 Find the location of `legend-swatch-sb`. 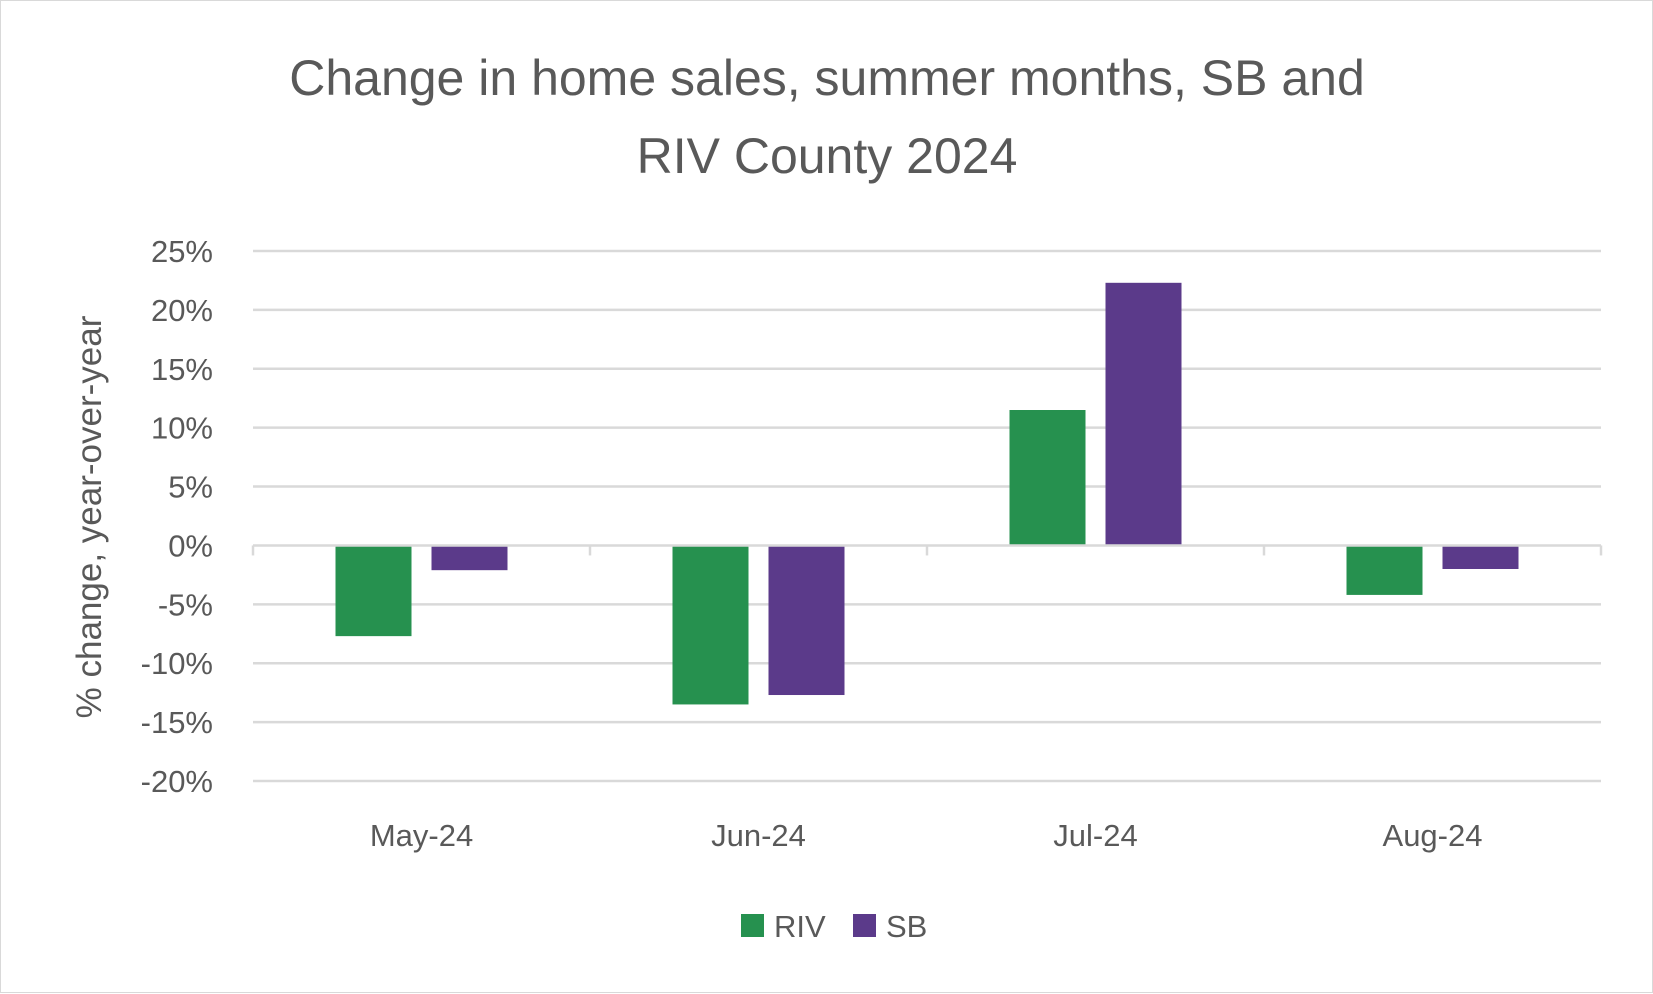

legend-swatch-sb is located at coordinates (864, 925).